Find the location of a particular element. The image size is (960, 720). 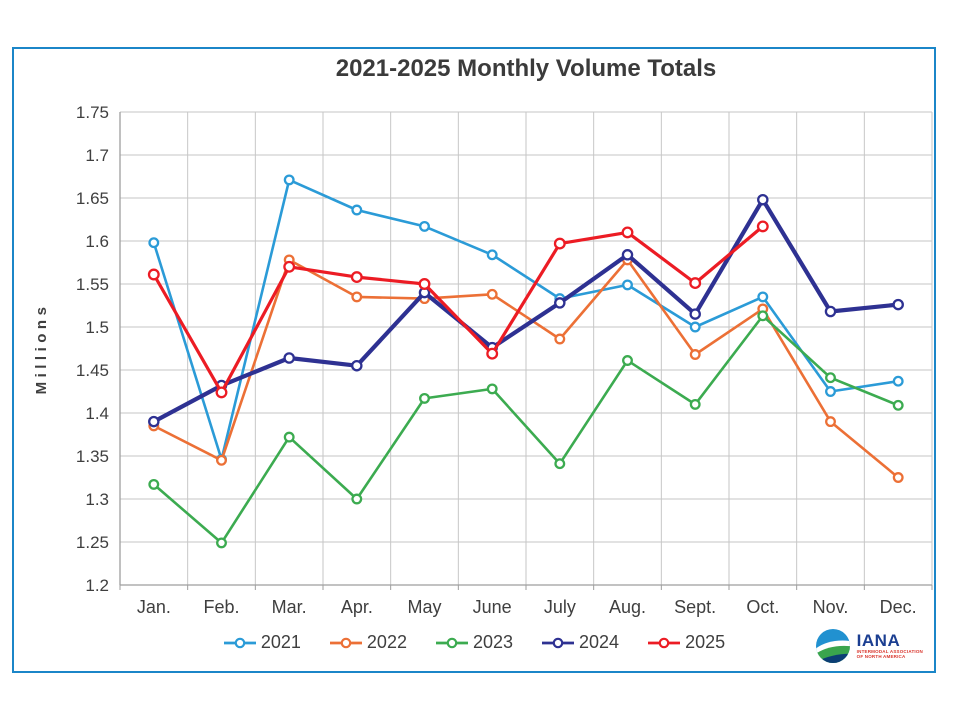

point-2025-Sept. is located at coordinates (695, 283).